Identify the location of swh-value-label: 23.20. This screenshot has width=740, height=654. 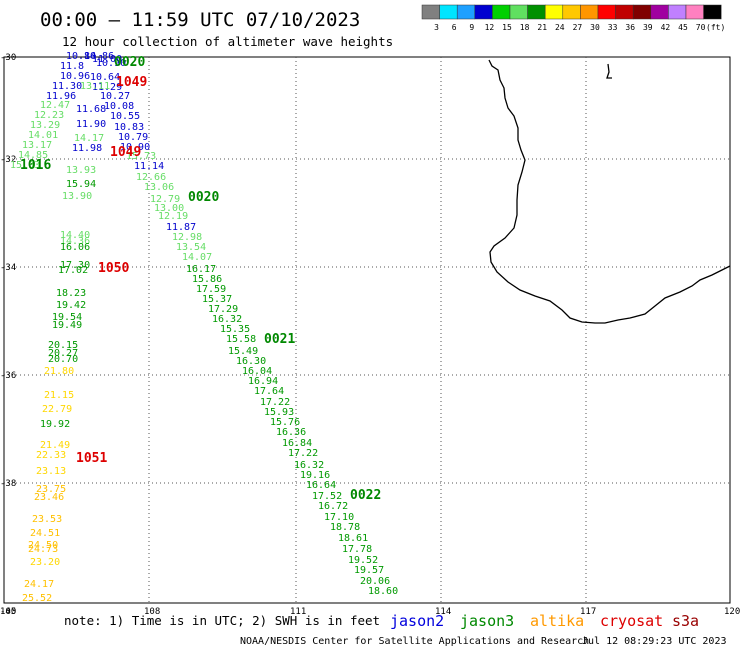
(45, 562).